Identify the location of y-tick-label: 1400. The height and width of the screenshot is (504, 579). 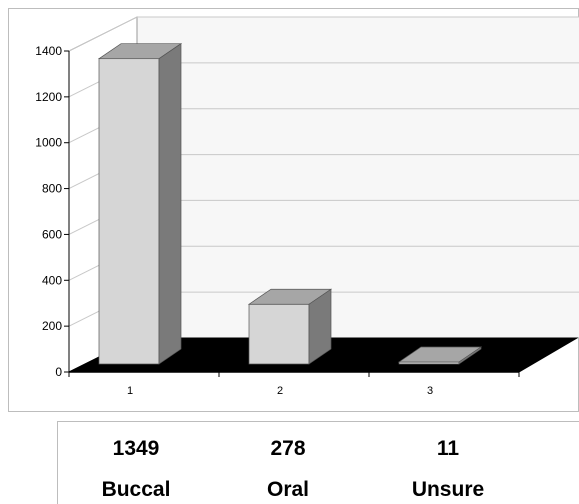
(48, 51).